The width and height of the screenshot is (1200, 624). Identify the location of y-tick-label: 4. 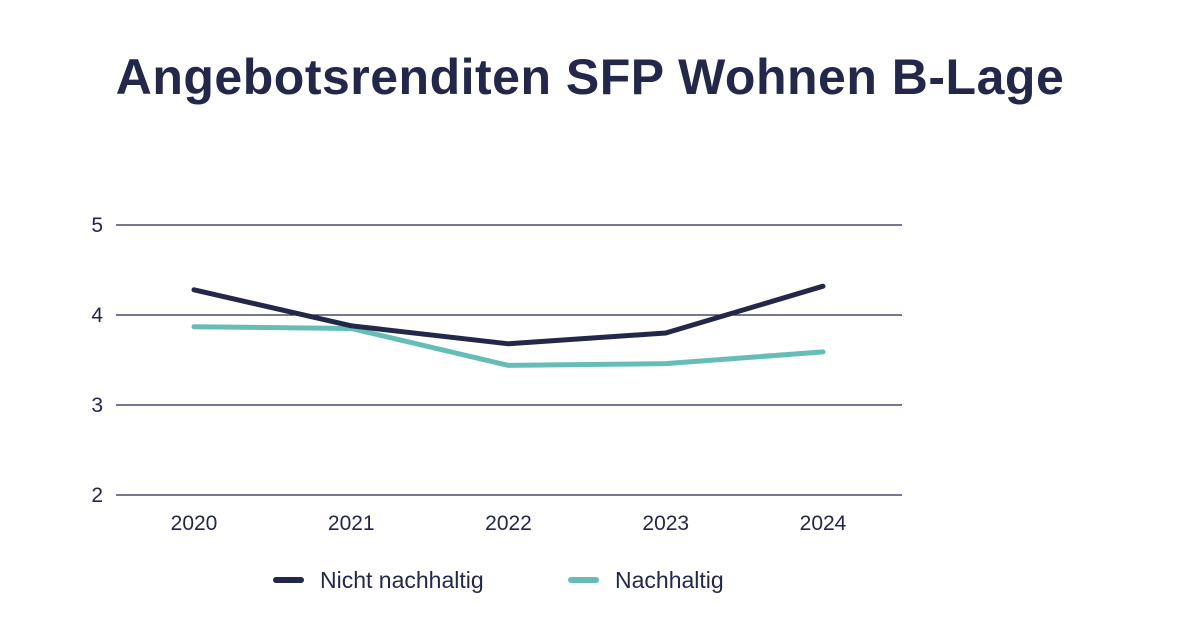
(97, 315).